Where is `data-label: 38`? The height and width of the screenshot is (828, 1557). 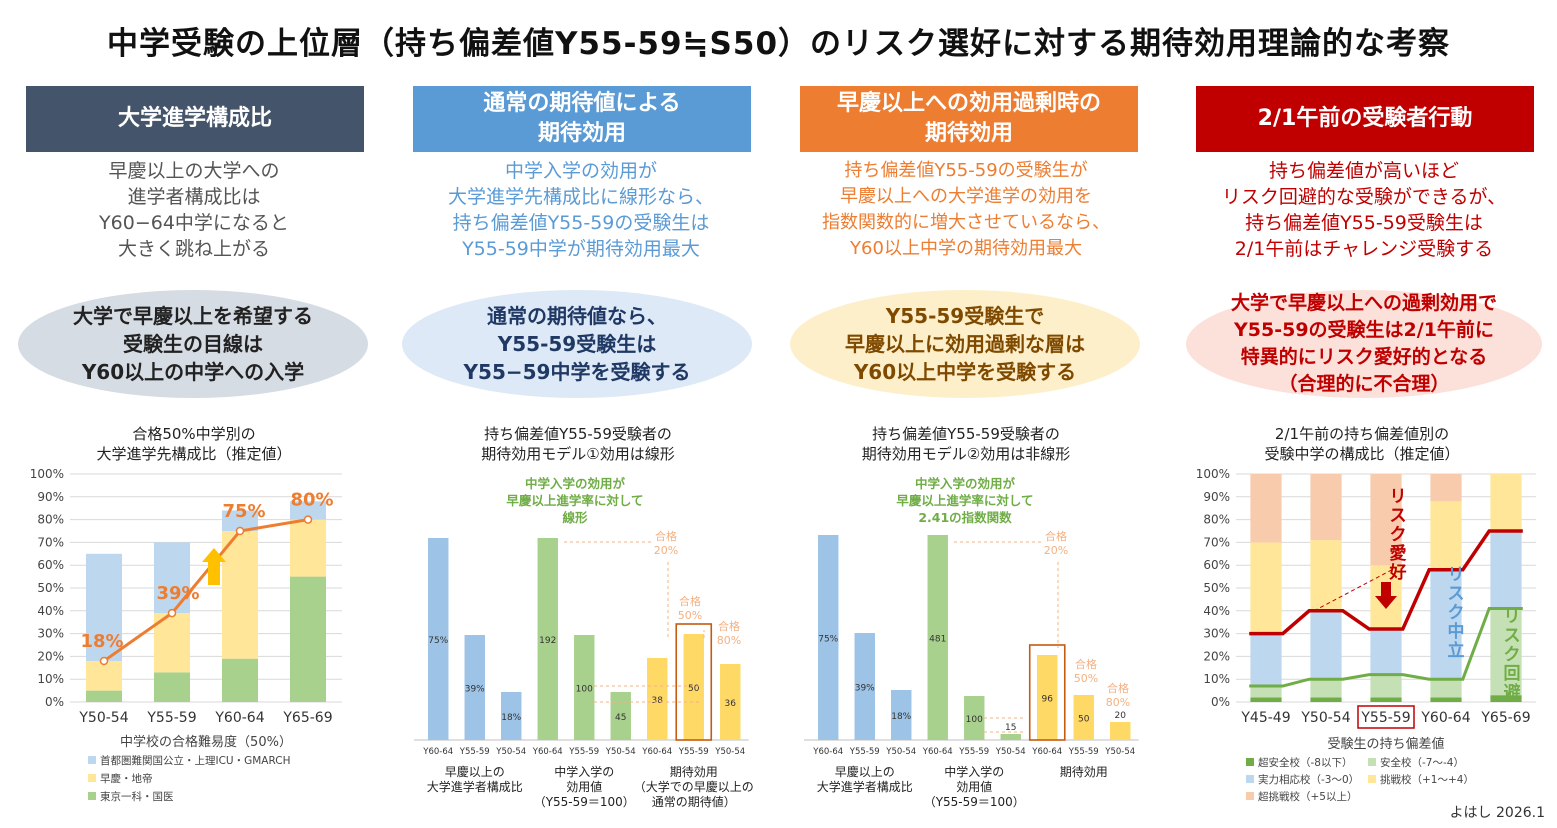
data-label: 38 is located at coordinates (658, 701).